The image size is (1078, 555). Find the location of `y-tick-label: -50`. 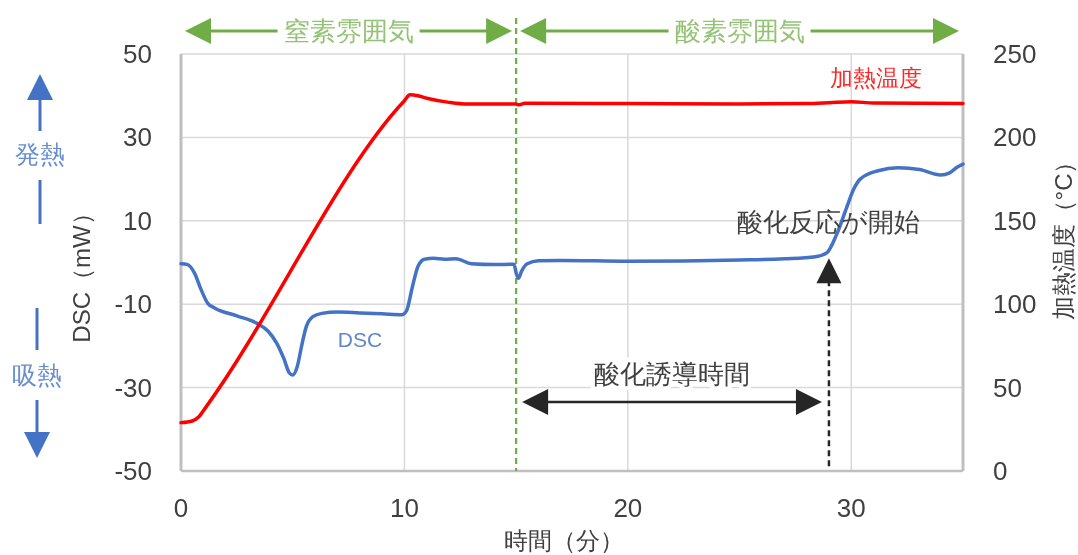

y-tick-label: -50 is located at coordinates (133, 471).